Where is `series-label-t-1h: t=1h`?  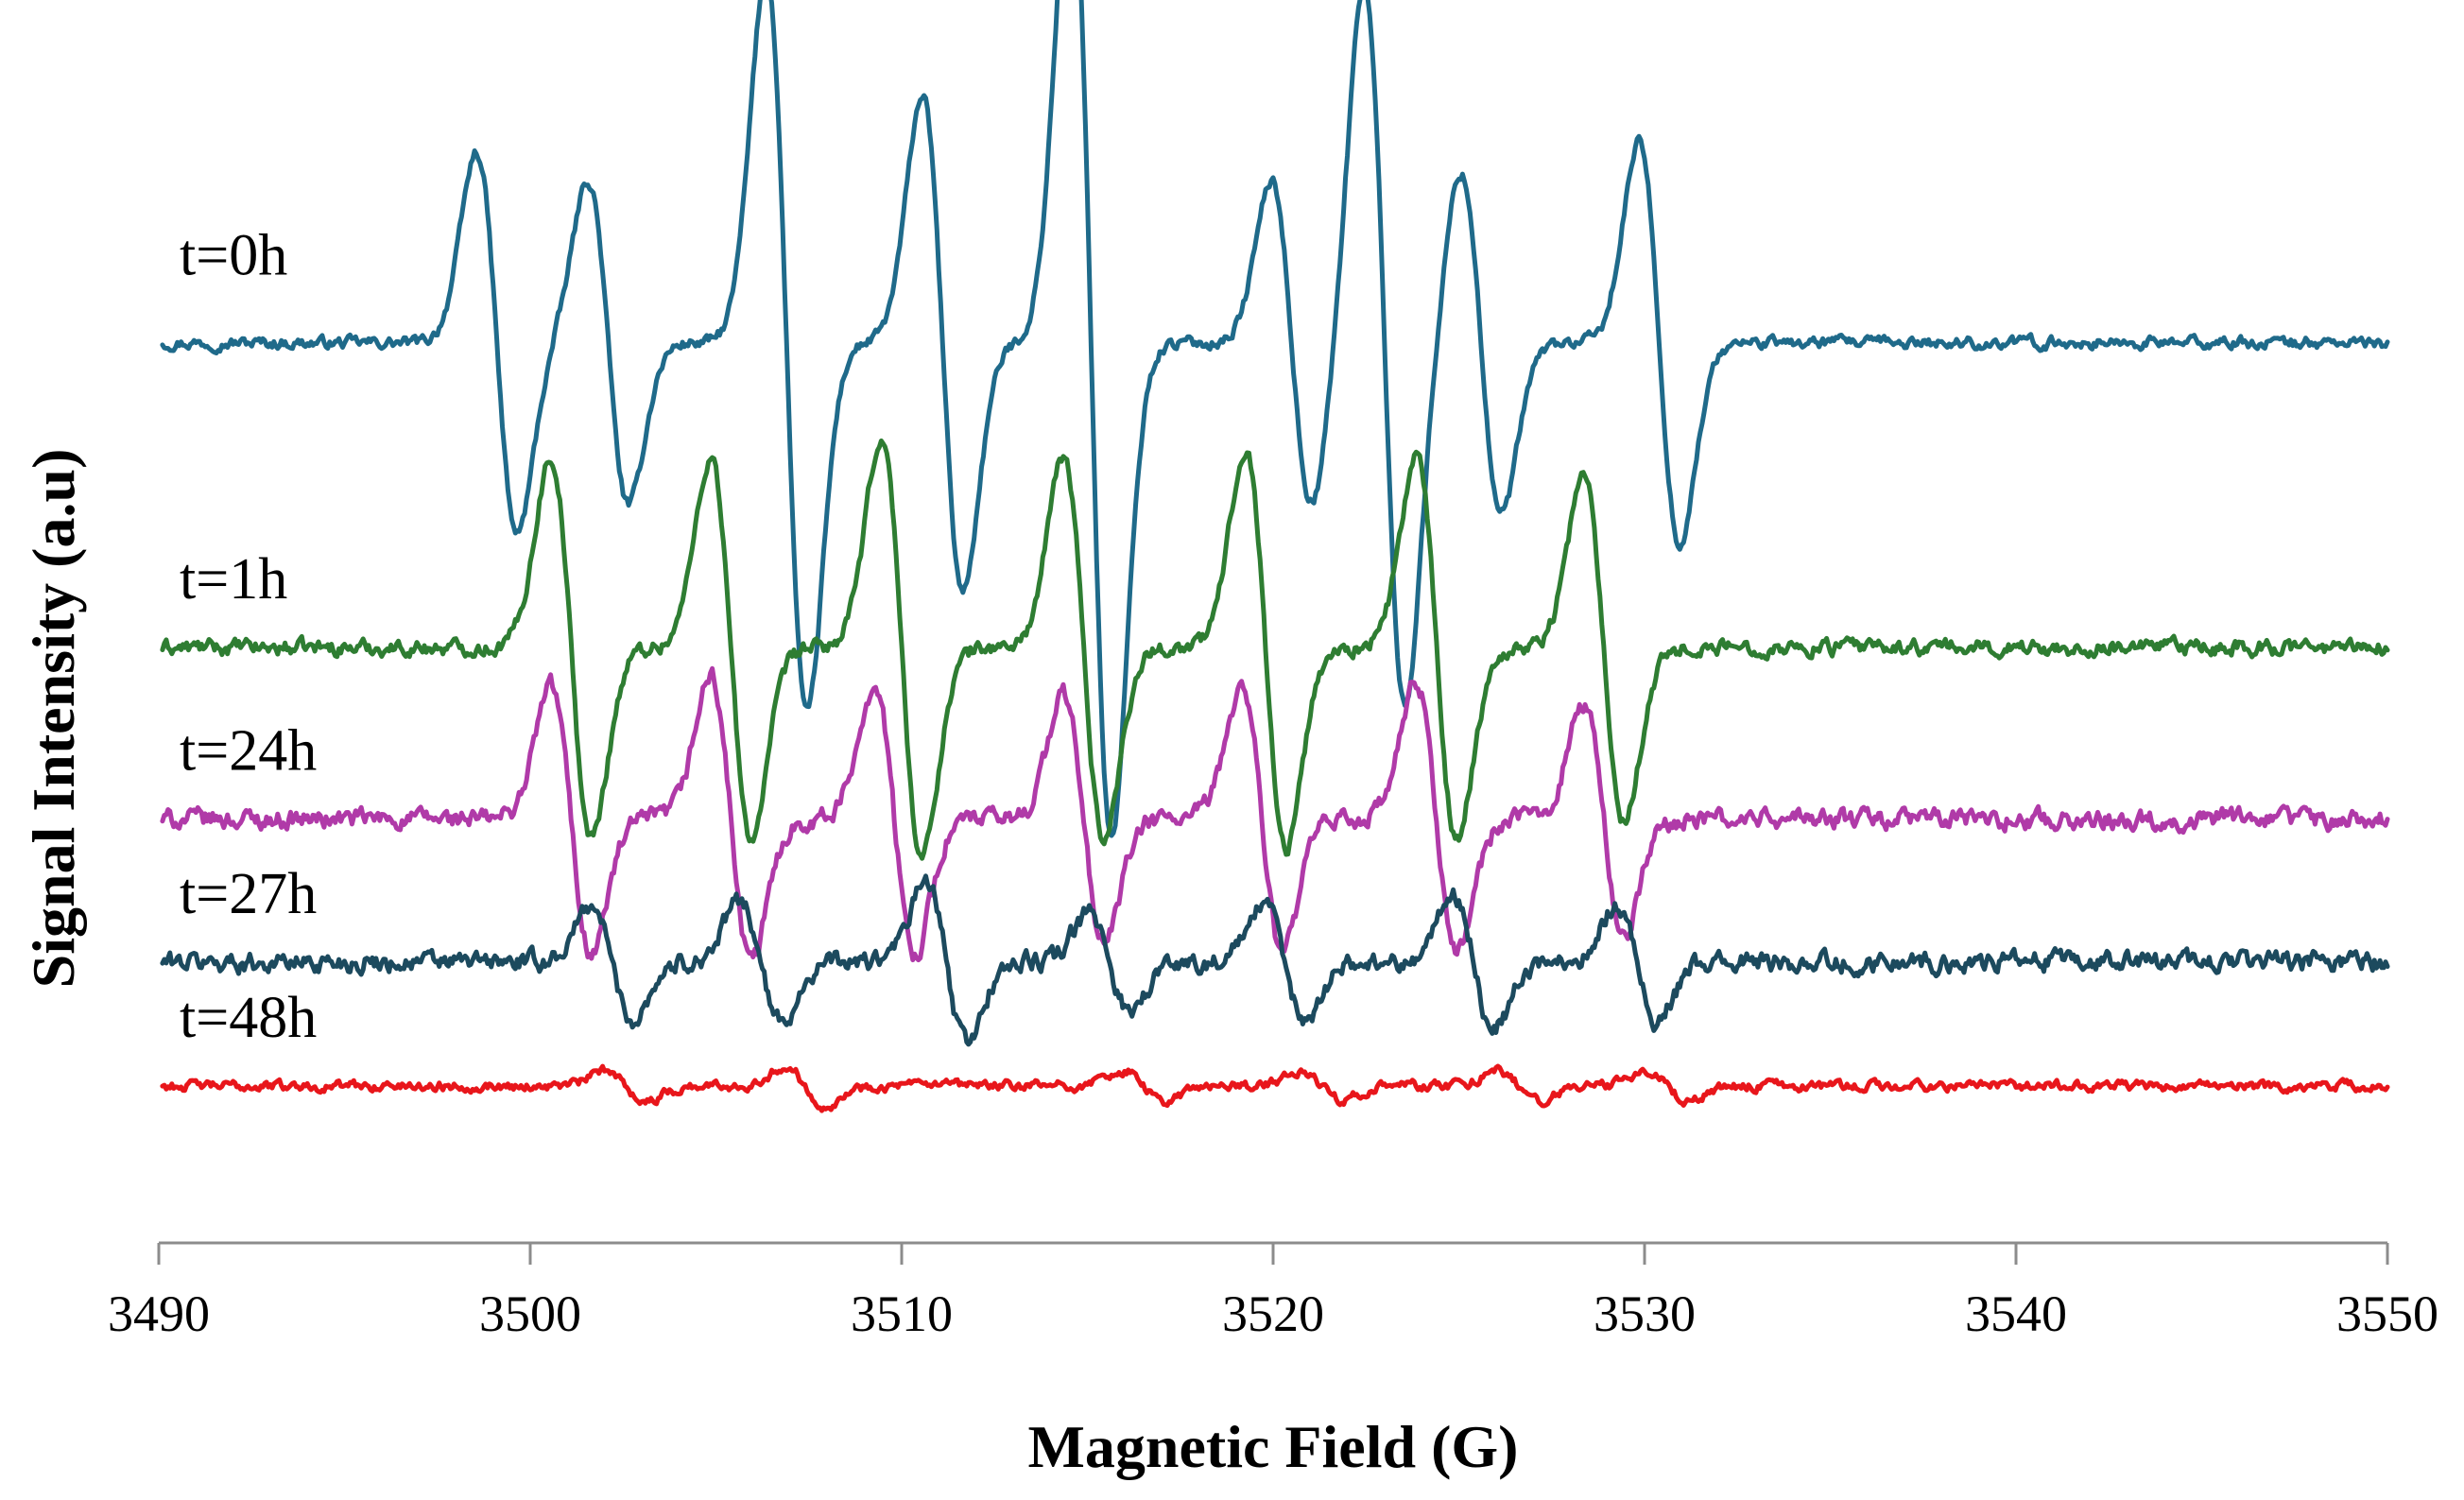 series-label-t-1h: t=1h is located at coordinates (233, 579).